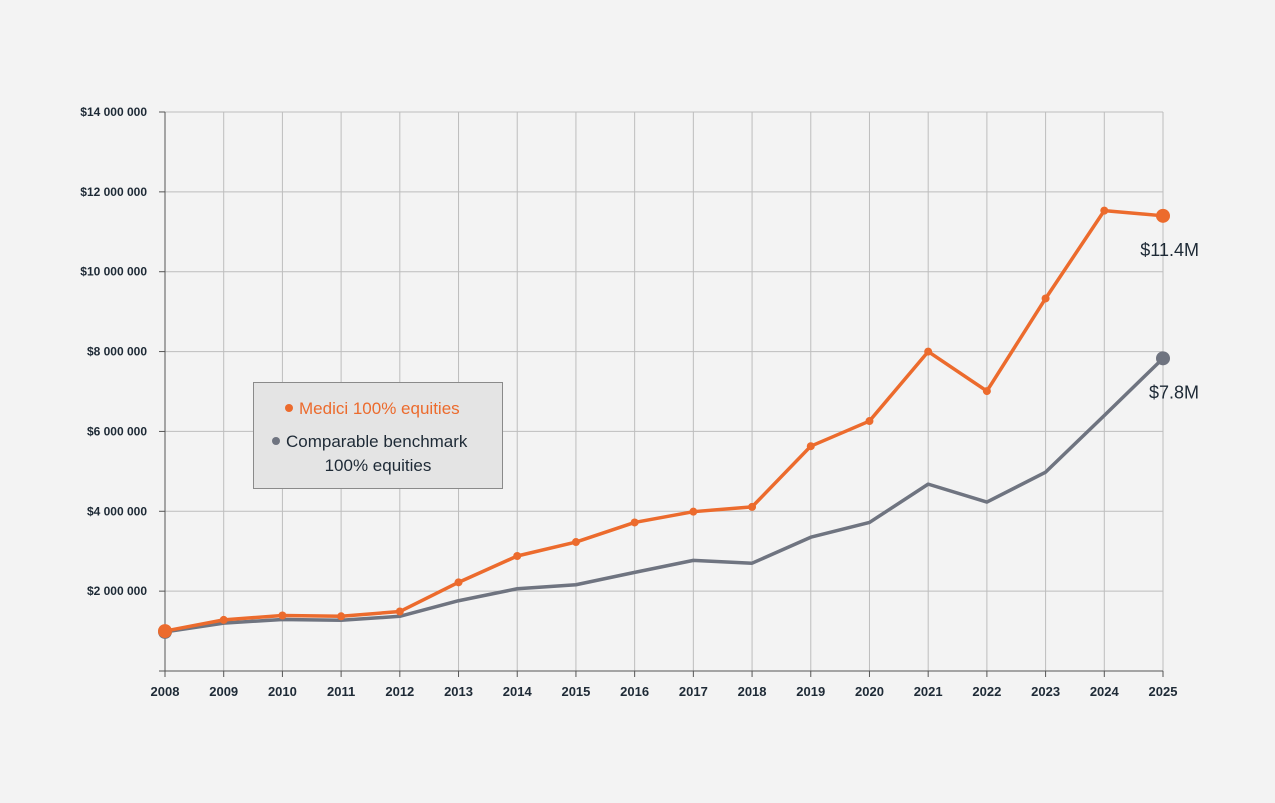 Image resolution: width=1275 pixels, height=803 pixels. What do you see at coordinates (165, 691) in the screenshot?
I see `x-tick-label: 2008` at bounding box center [165, 691].